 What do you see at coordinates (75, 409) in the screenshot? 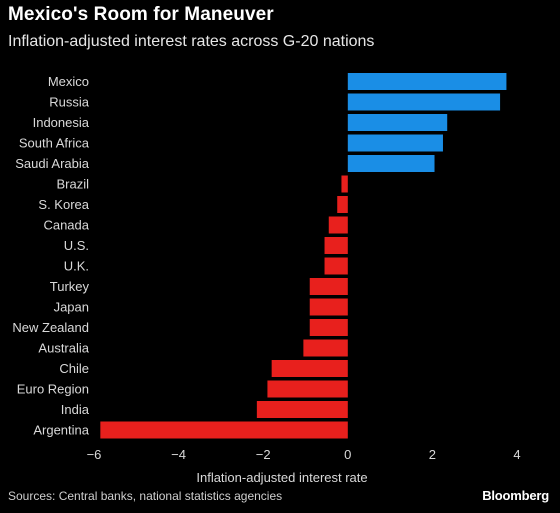
I see `category-label: India` at bounding box center [75, 409].